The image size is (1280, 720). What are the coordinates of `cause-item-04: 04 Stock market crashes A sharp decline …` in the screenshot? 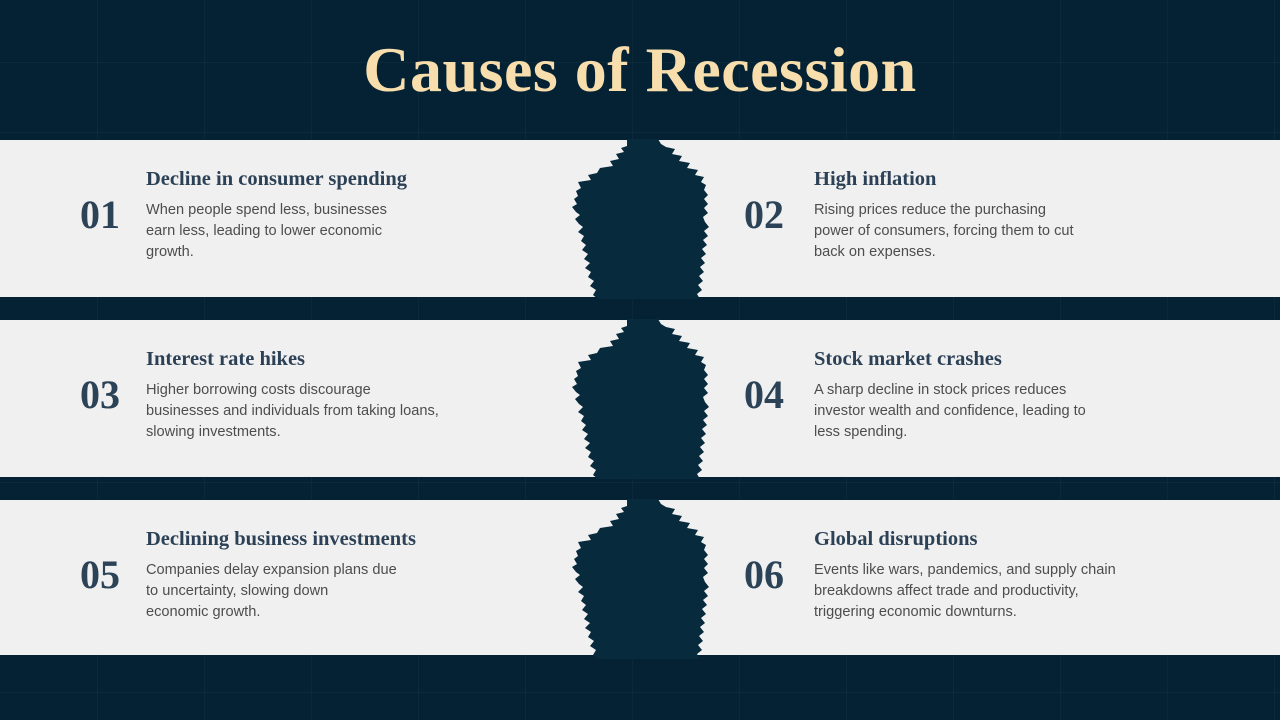 It's located at (980, 398).